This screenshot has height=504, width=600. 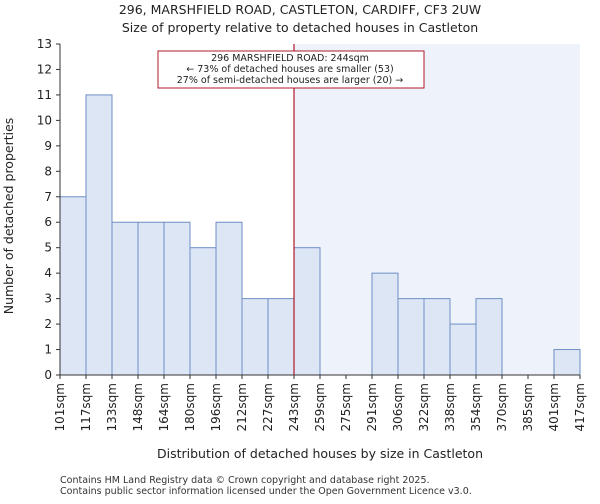 I want to click on y-tick-label: 5, so click(x=48, y=248).